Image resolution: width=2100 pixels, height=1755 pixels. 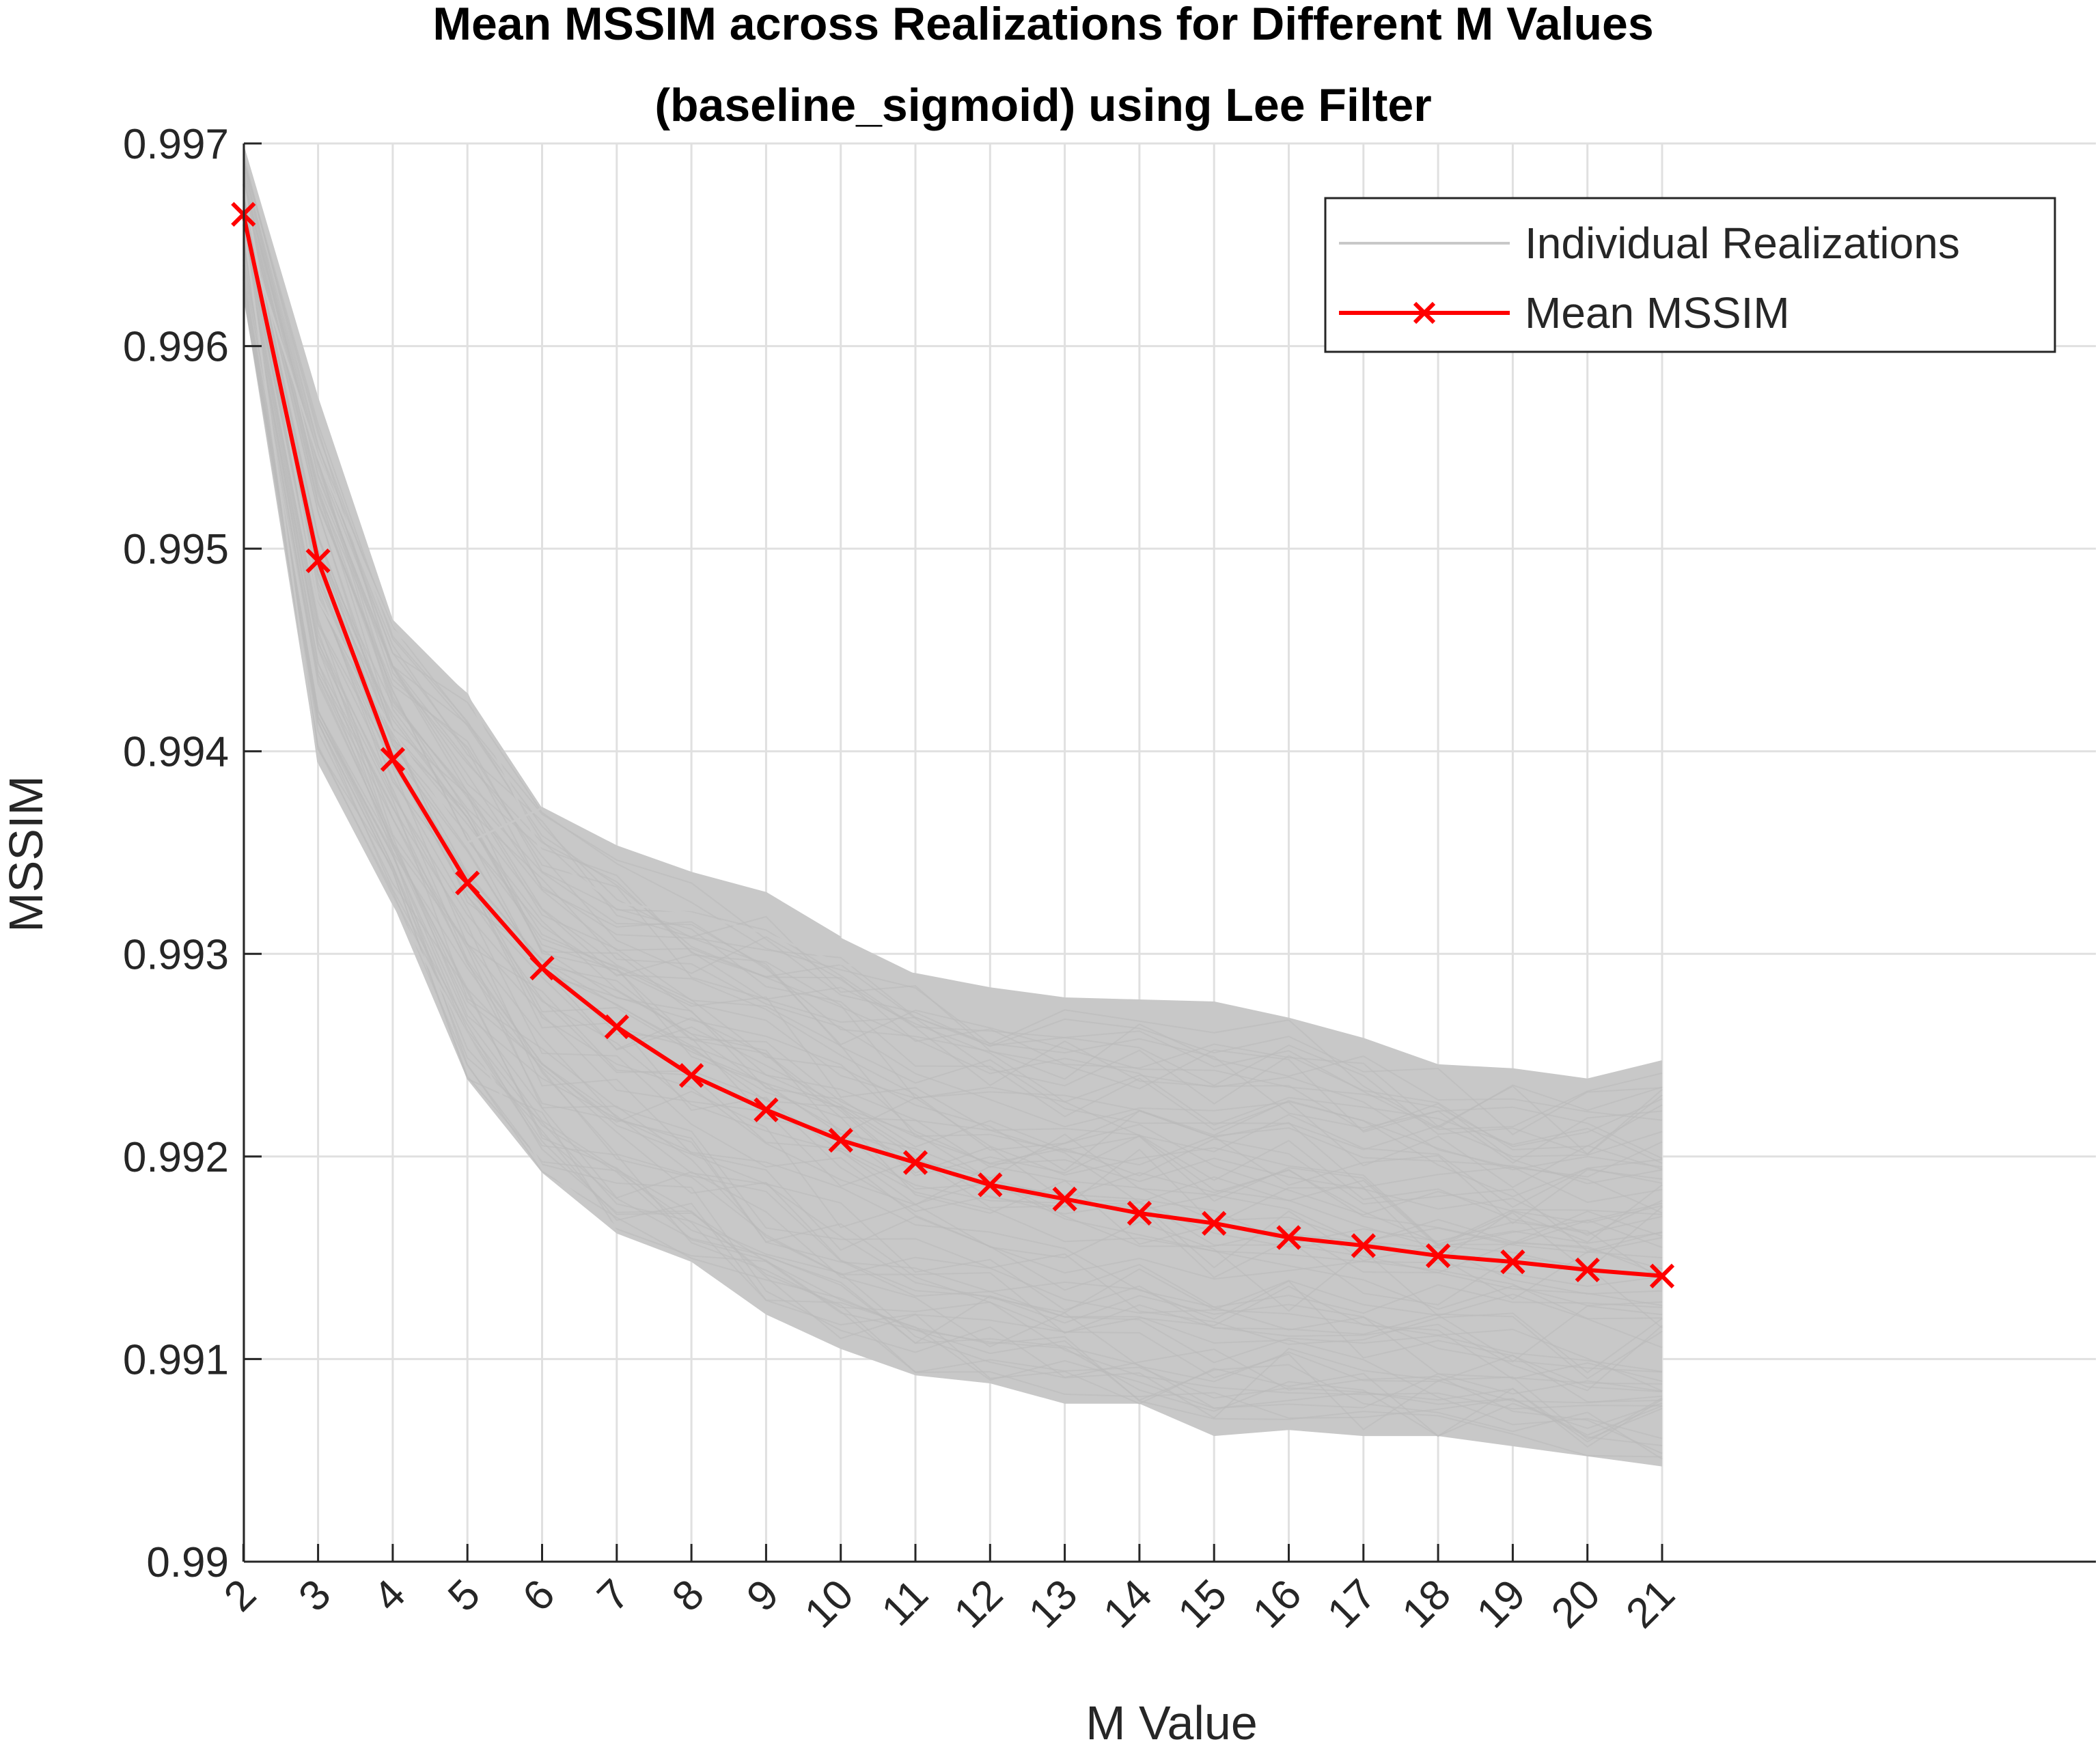 What do you see at coordinates (1424, 312) in the screenshot?
I see `legend-mean-marker` at bounding box center [1424, 312].